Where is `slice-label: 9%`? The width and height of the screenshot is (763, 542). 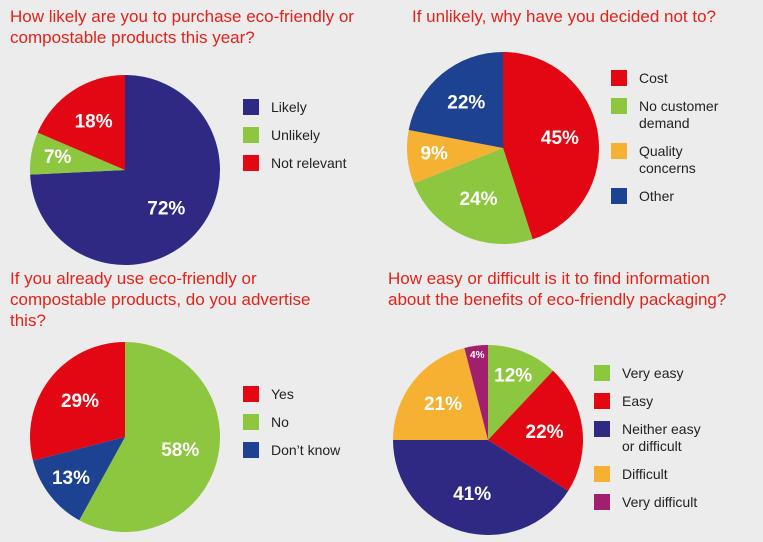 slice-label: 9% is located at coordinates (434, 154).